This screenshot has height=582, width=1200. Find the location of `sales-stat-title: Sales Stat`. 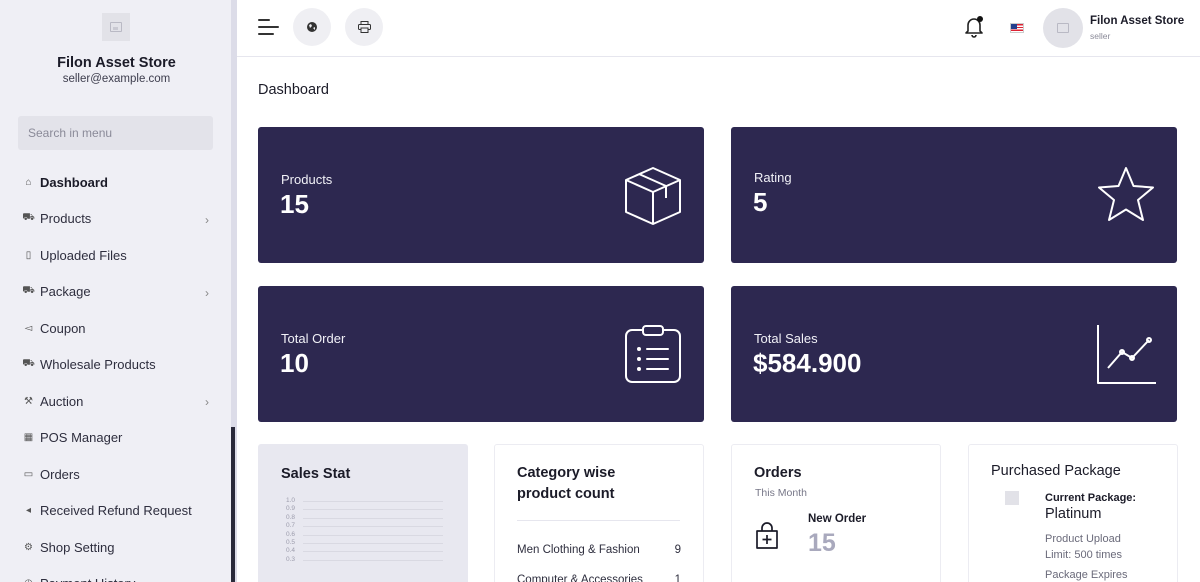

sales-stat-title: Sales Stat is located at coordinates (316, 474).